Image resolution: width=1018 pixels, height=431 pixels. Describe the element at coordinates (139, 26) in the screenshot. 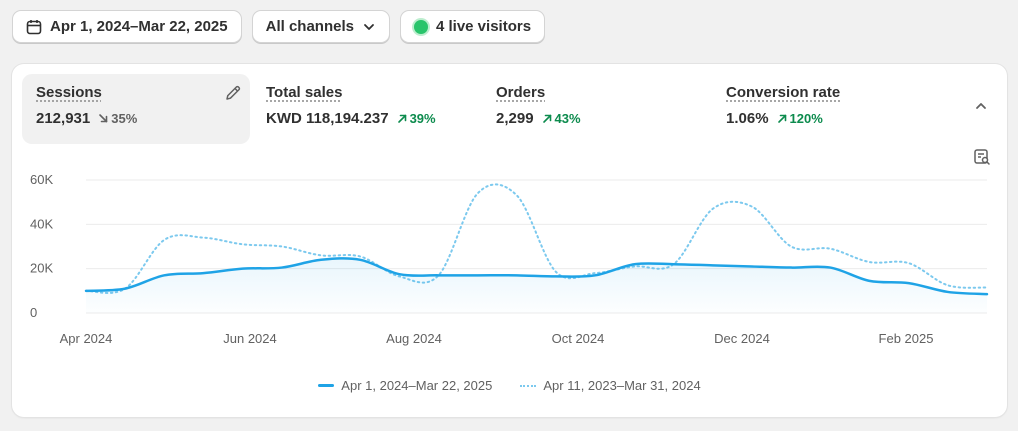

I see `date-range-label: Apr 1, 2024–Mar 22, 2025` at that location.